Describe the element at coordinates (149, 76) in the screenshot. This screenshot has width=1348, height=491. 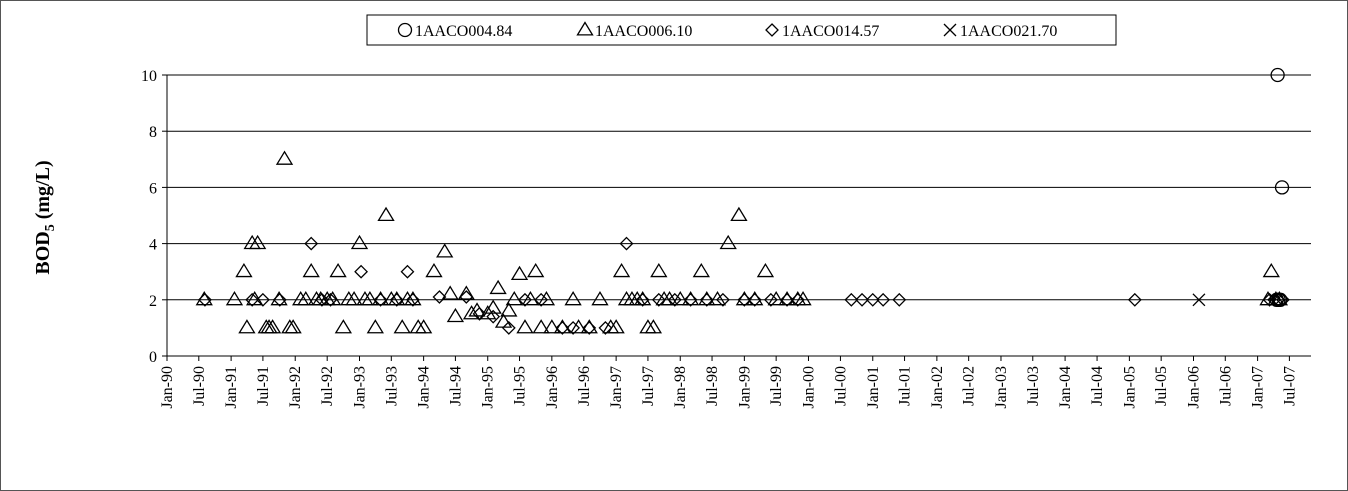
I see `y-tick-label: 10` at that location.